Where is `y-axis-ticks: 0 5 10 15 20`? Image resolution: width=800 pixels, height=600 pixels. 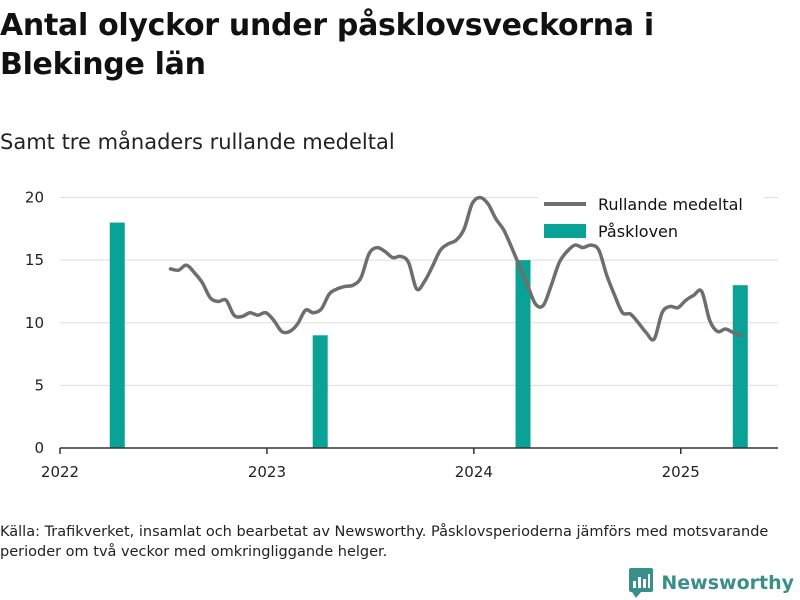 y-axis-ticks: 0 5 10 15 20 is located at coordinates (34, 323).